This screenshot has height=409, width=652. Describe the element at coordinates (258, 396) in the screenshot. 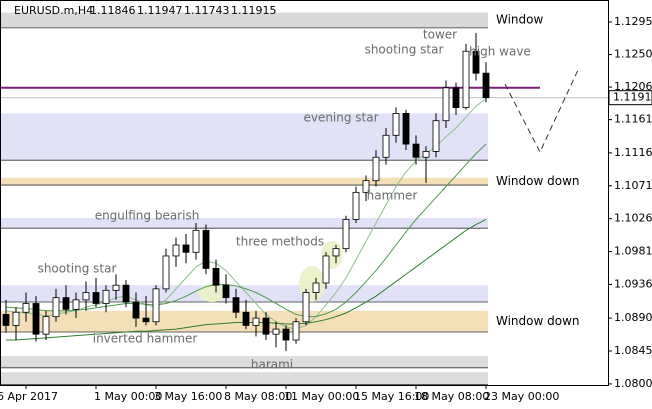

I see `x-tick-label: 8 May 08:00` at that location.